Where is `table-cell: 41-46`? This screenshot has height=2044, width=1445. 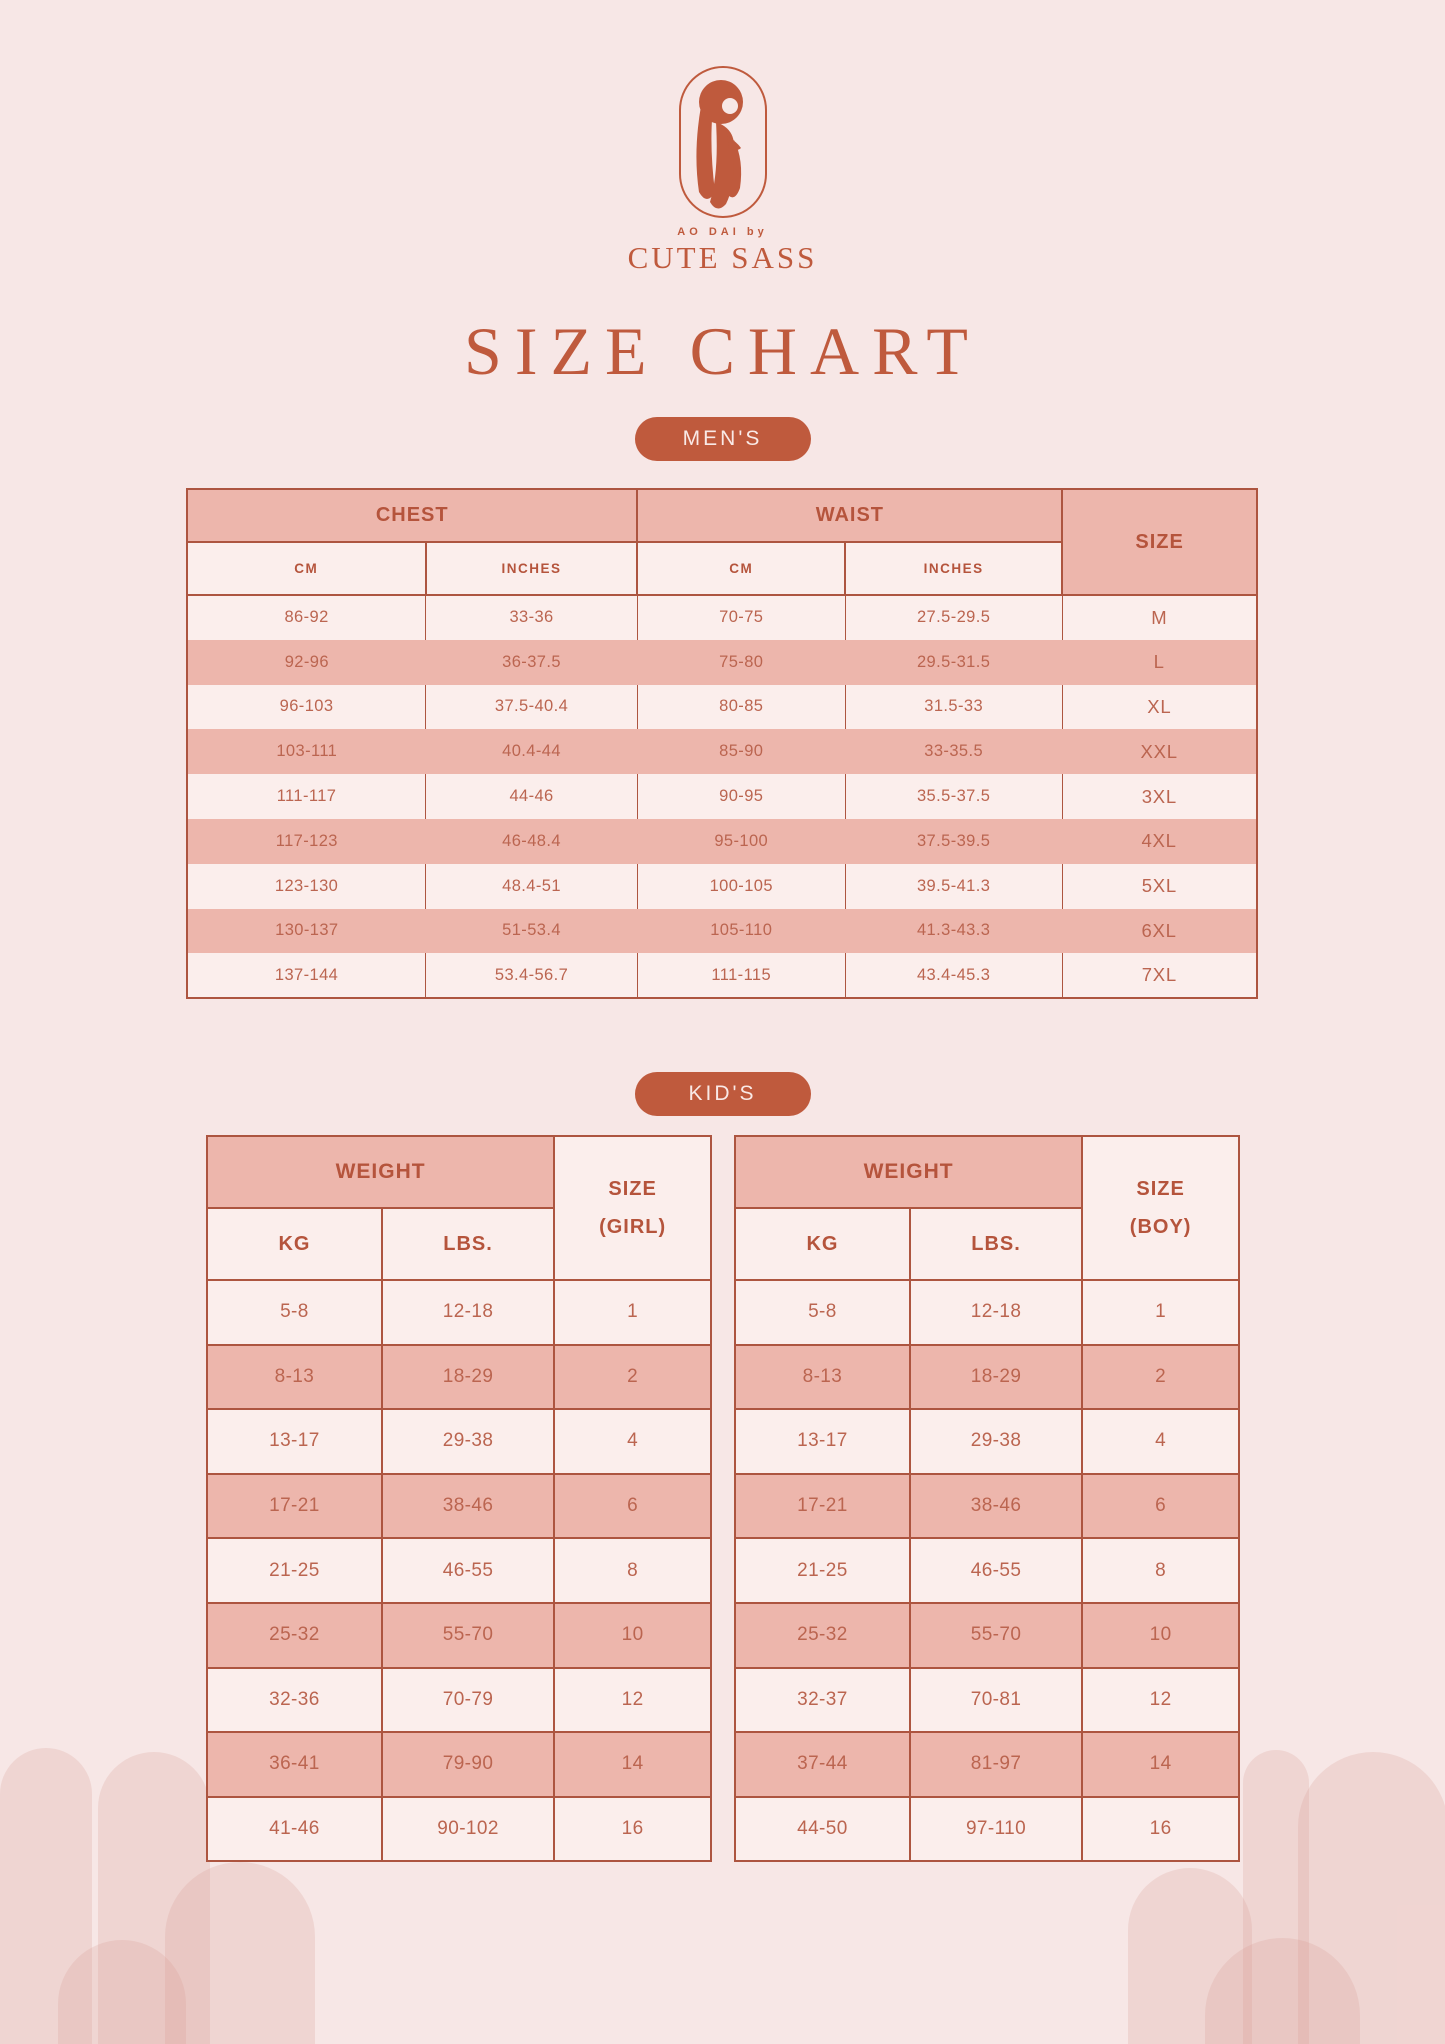 table-cell: 41-46 is located at coordinates (294, 1829).